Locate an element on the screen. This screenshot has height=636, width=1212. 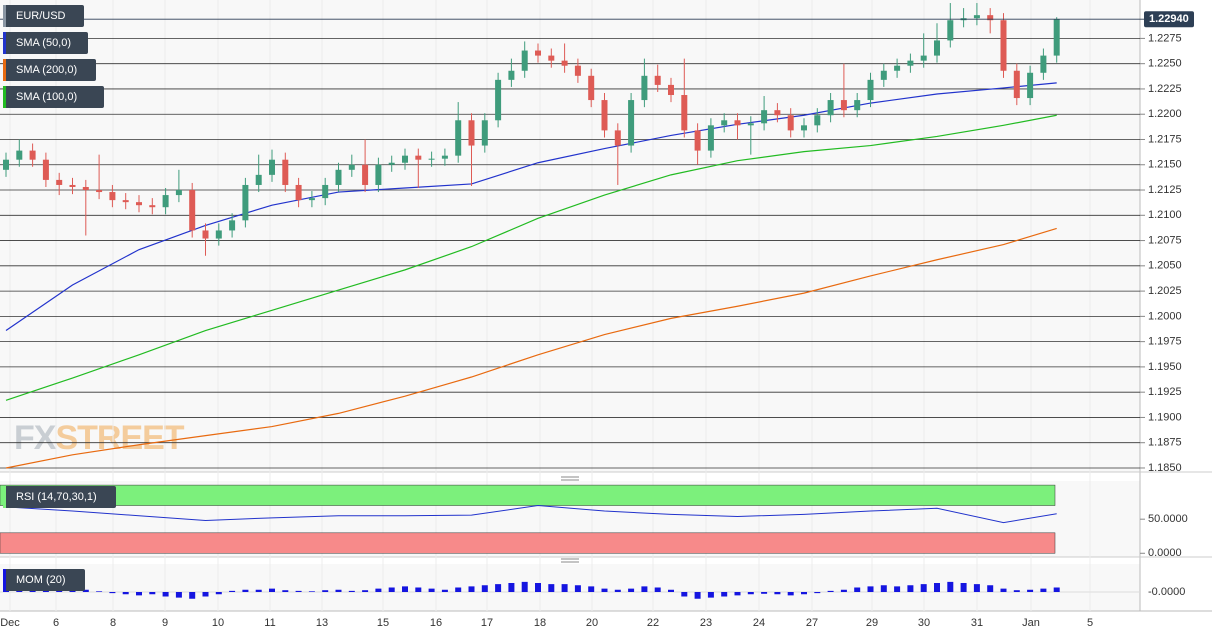
x-tick-label: 8 is located at coordinates (113, 623).